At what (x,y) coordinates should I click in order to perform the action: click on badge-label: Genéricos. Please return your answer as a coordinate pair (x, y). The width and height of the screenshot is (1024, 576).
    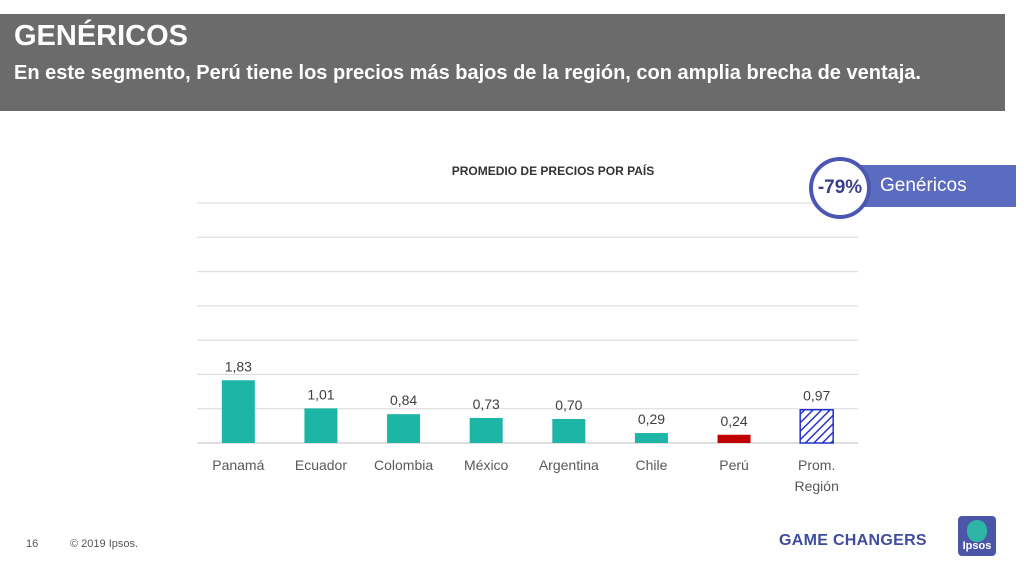
    Looking at the image, I should click on (923, 185).